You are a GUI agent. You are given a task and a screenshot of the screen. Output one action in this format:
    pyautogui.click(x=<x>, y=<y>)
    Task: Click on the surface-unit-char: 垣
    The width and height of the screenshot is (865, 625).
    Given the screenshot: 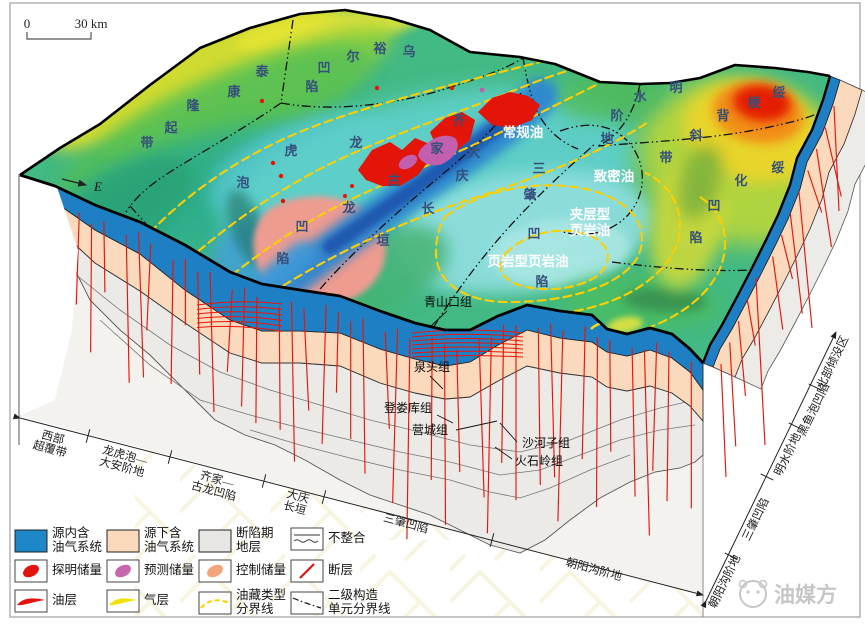 What is the action you would take?
    pyautogui.click(x=382, y=240)
    